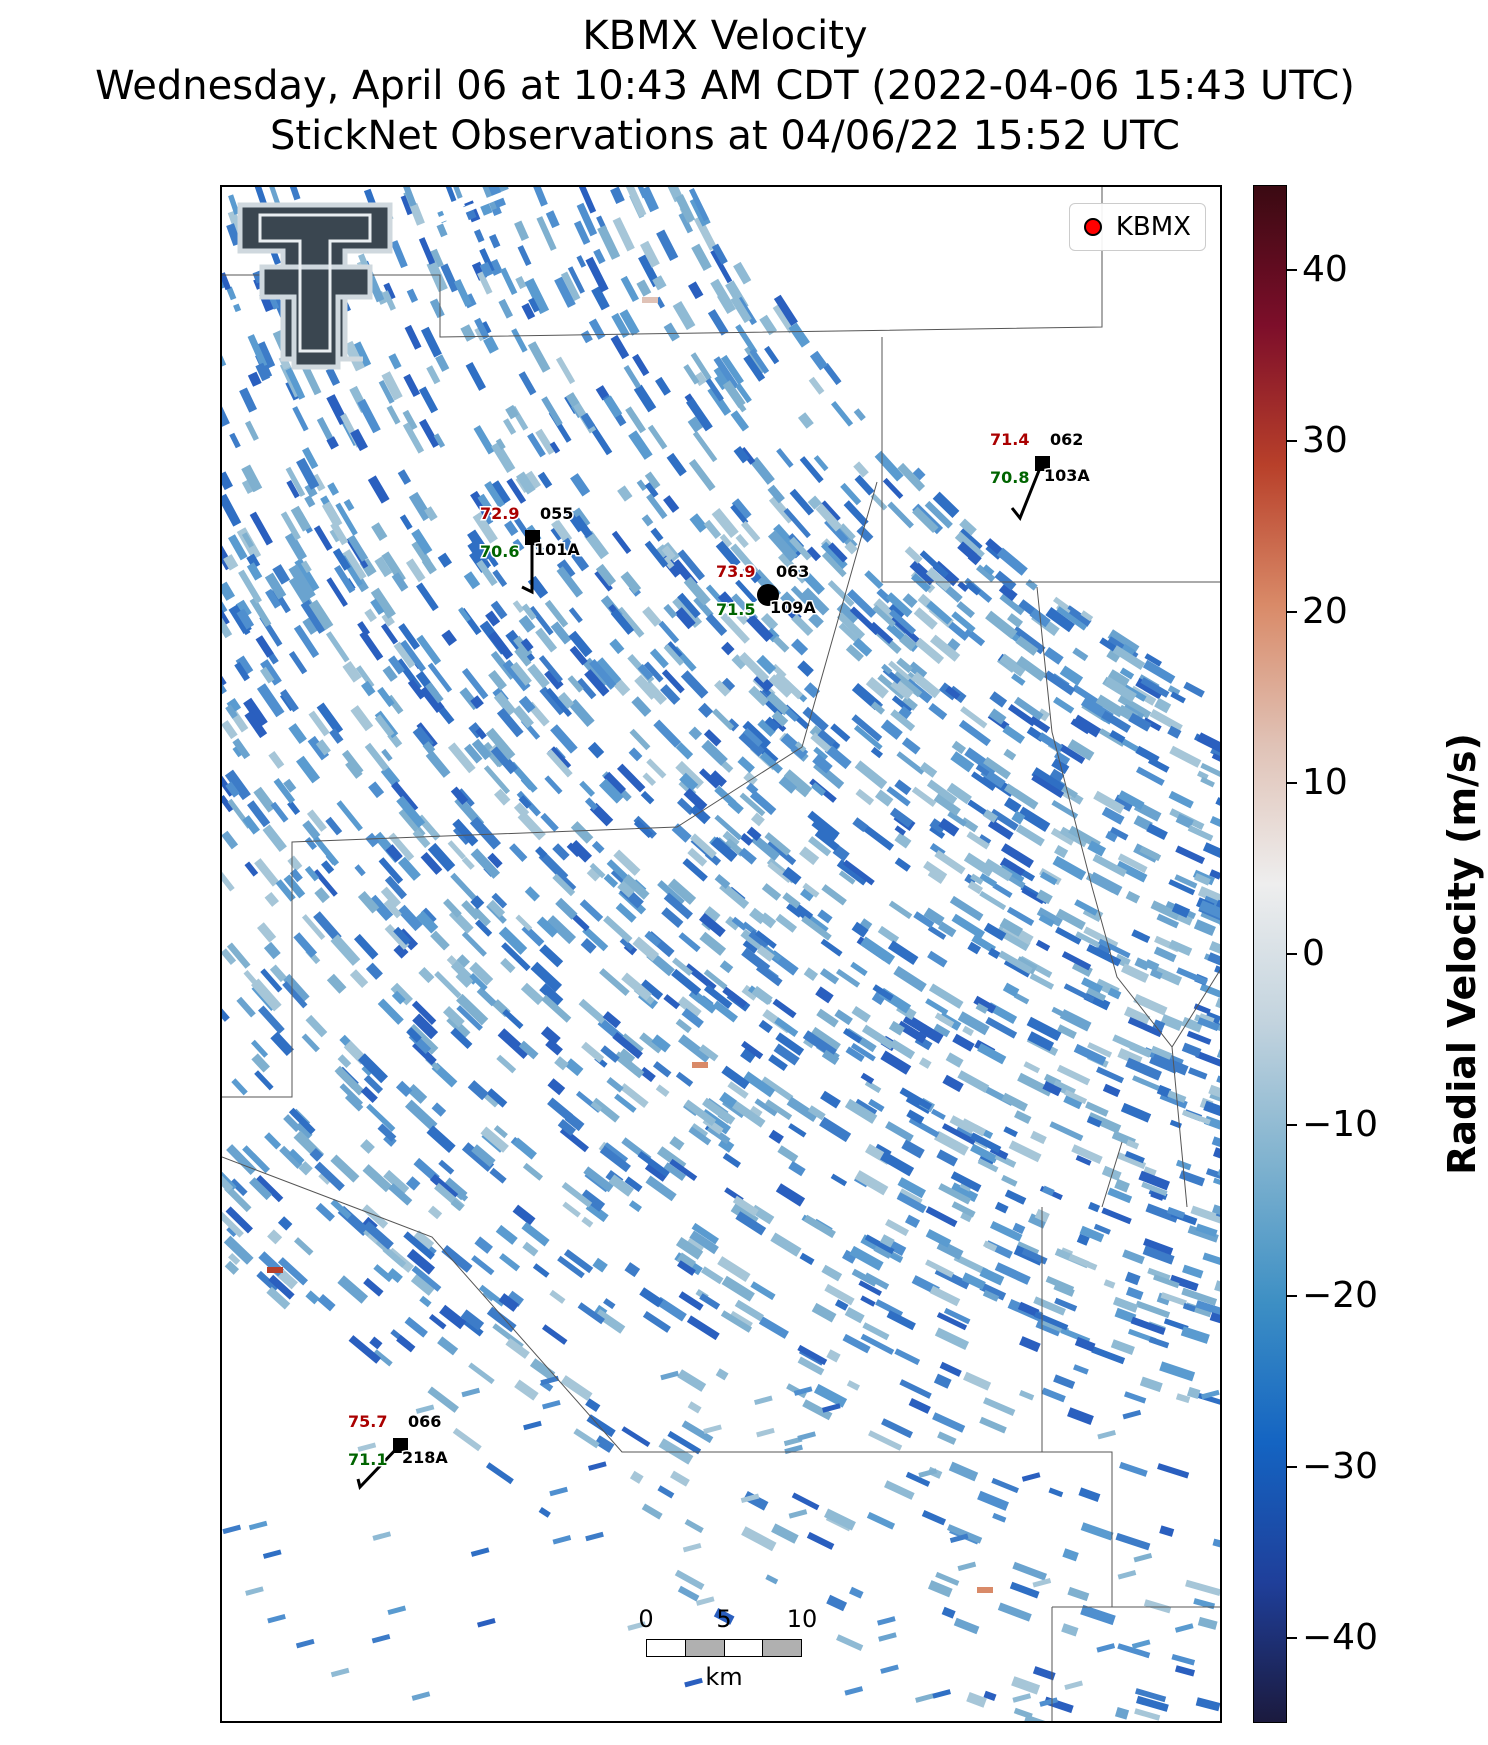 The image size is (1488, 1745). What do you see at coordinates (367, 1421) in the screenshot?
I see `station-temp: 75.7` at bounding box center [367, 1421].